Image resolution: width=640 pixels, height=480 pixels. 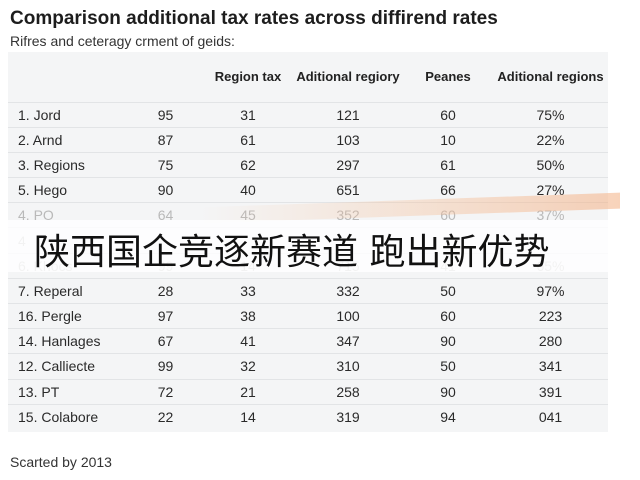 What do you see at coordinates (122, 41) in the screenshot?
I see `chart-subtitle: Rifres and ceteragy crment of geids:` at bounding box center [122, 41].